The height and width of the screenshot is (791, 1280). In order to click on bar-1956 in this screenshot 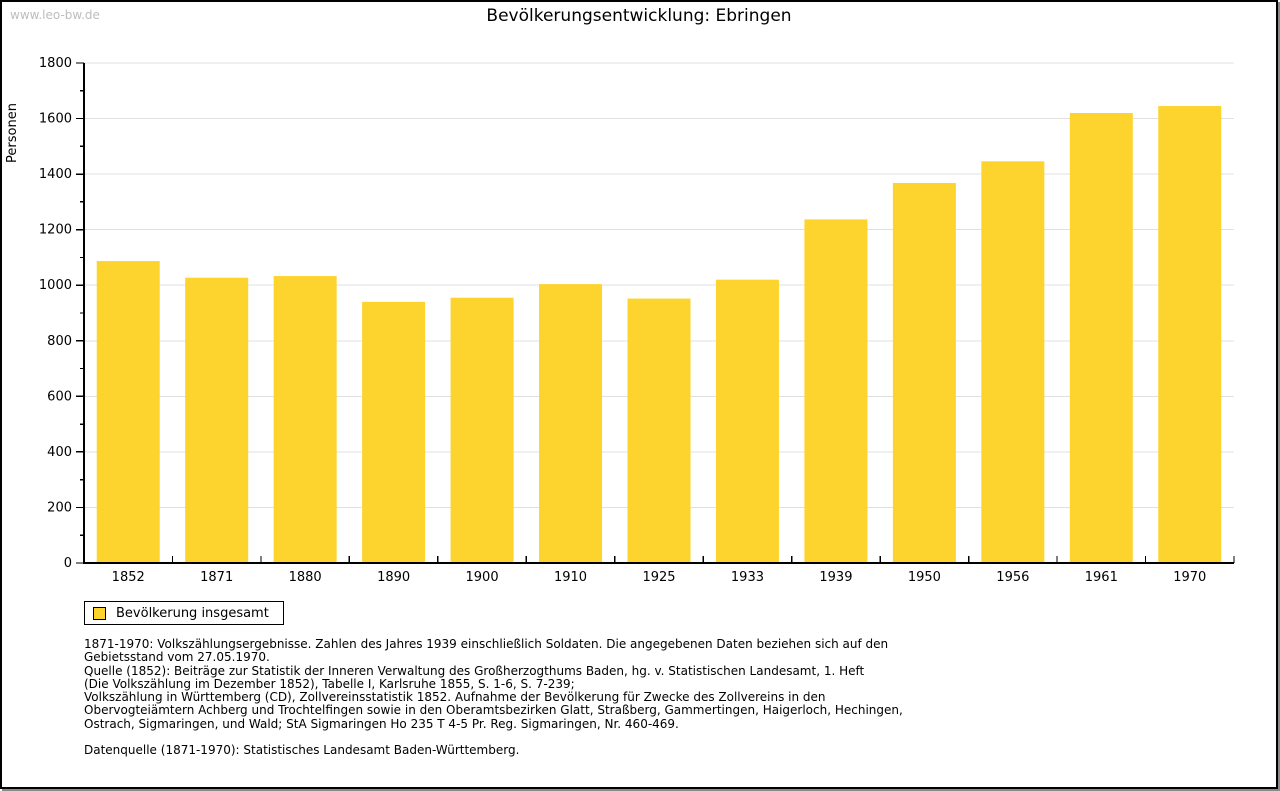, I will do `click(1013, 362)`.